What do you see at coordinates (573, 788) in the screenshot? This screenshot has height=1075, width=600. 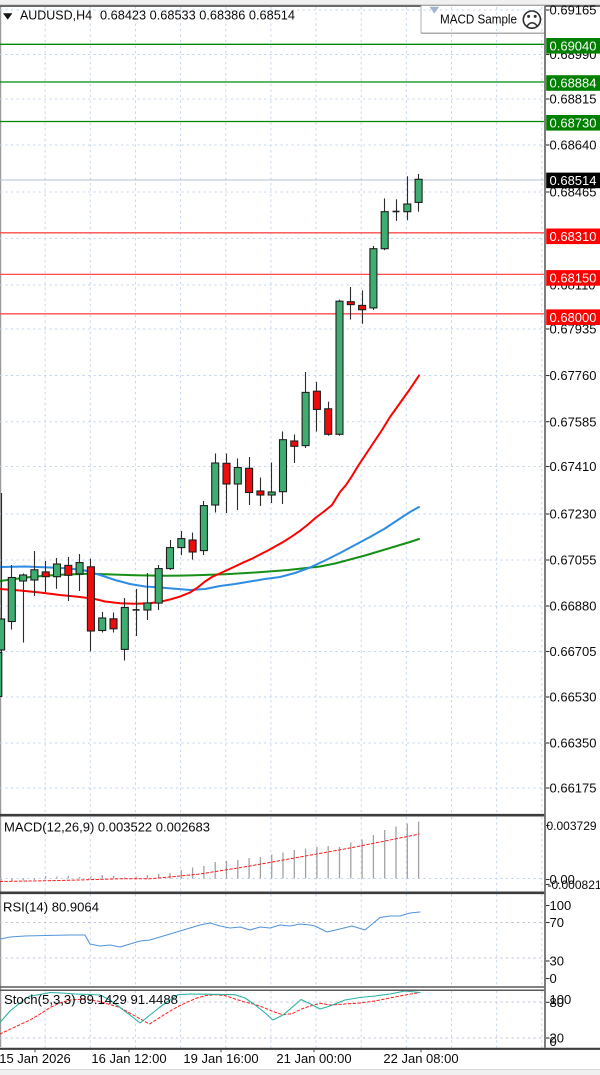 I see `svg-text: 0.66175` at bounding box center [573, 788].